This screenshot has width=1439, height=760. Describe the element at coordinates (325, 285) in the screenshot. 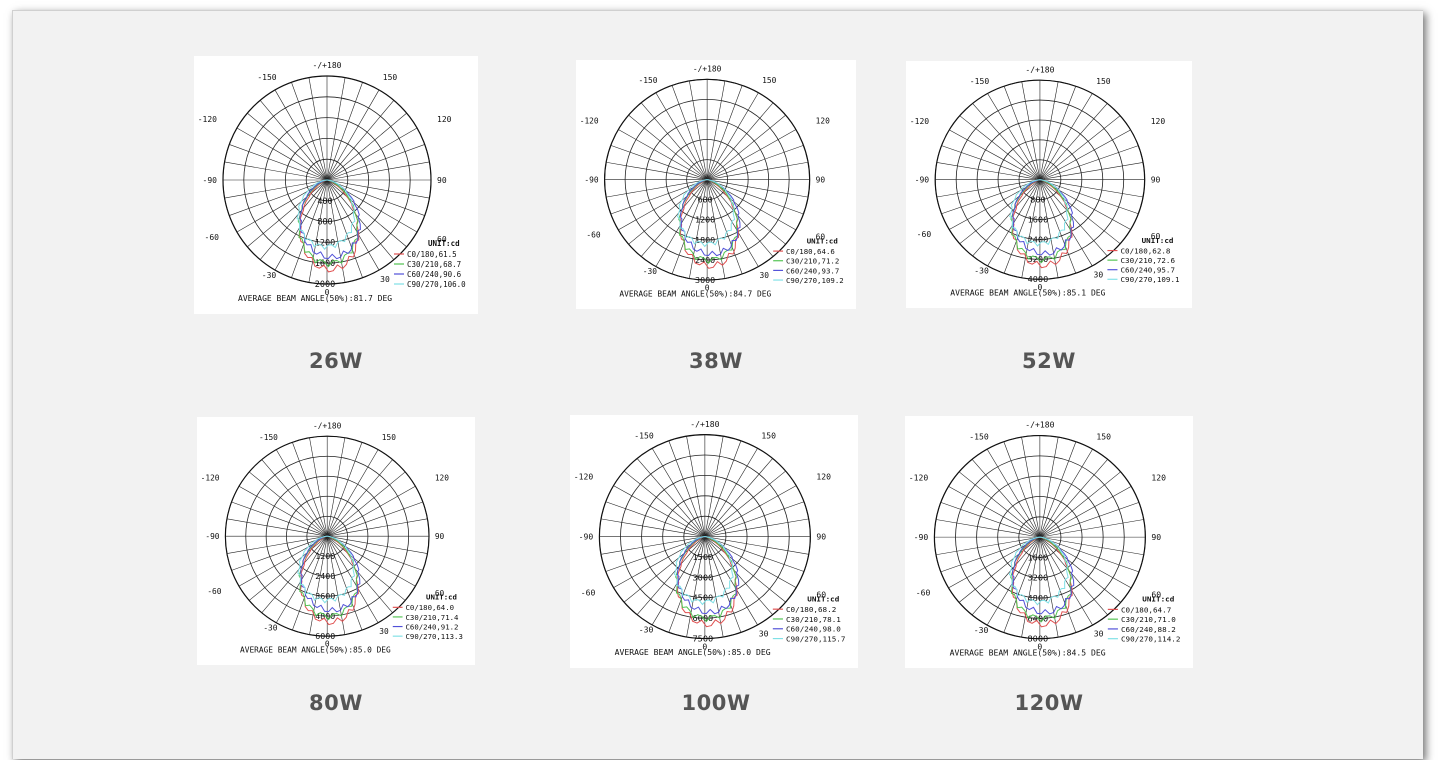

I see `radial-tick-label: 2000` at that location.